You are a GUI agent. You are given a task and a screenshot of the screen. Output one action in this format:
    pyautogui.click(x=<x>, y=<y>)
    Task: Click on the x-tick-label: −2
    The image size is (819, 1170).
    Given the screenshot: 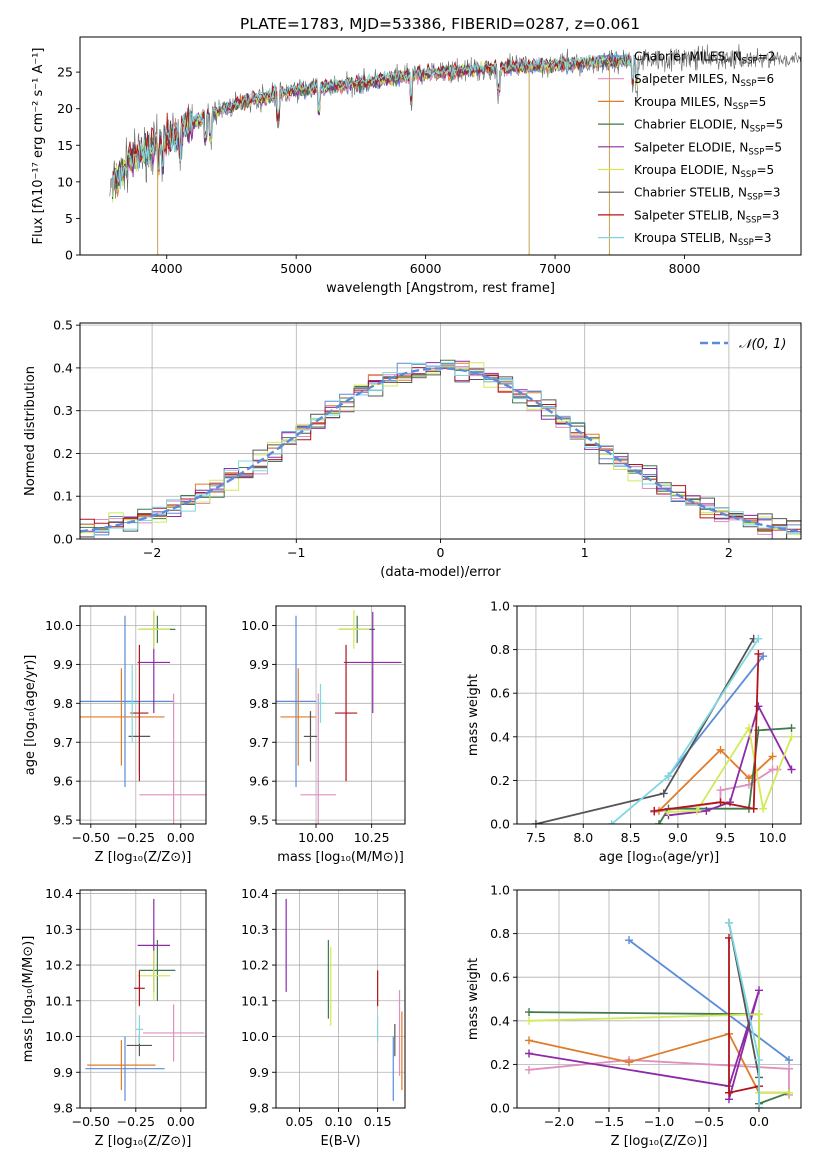 What is the action you would take?
    pyautogui.click(x=152, y=552)
    